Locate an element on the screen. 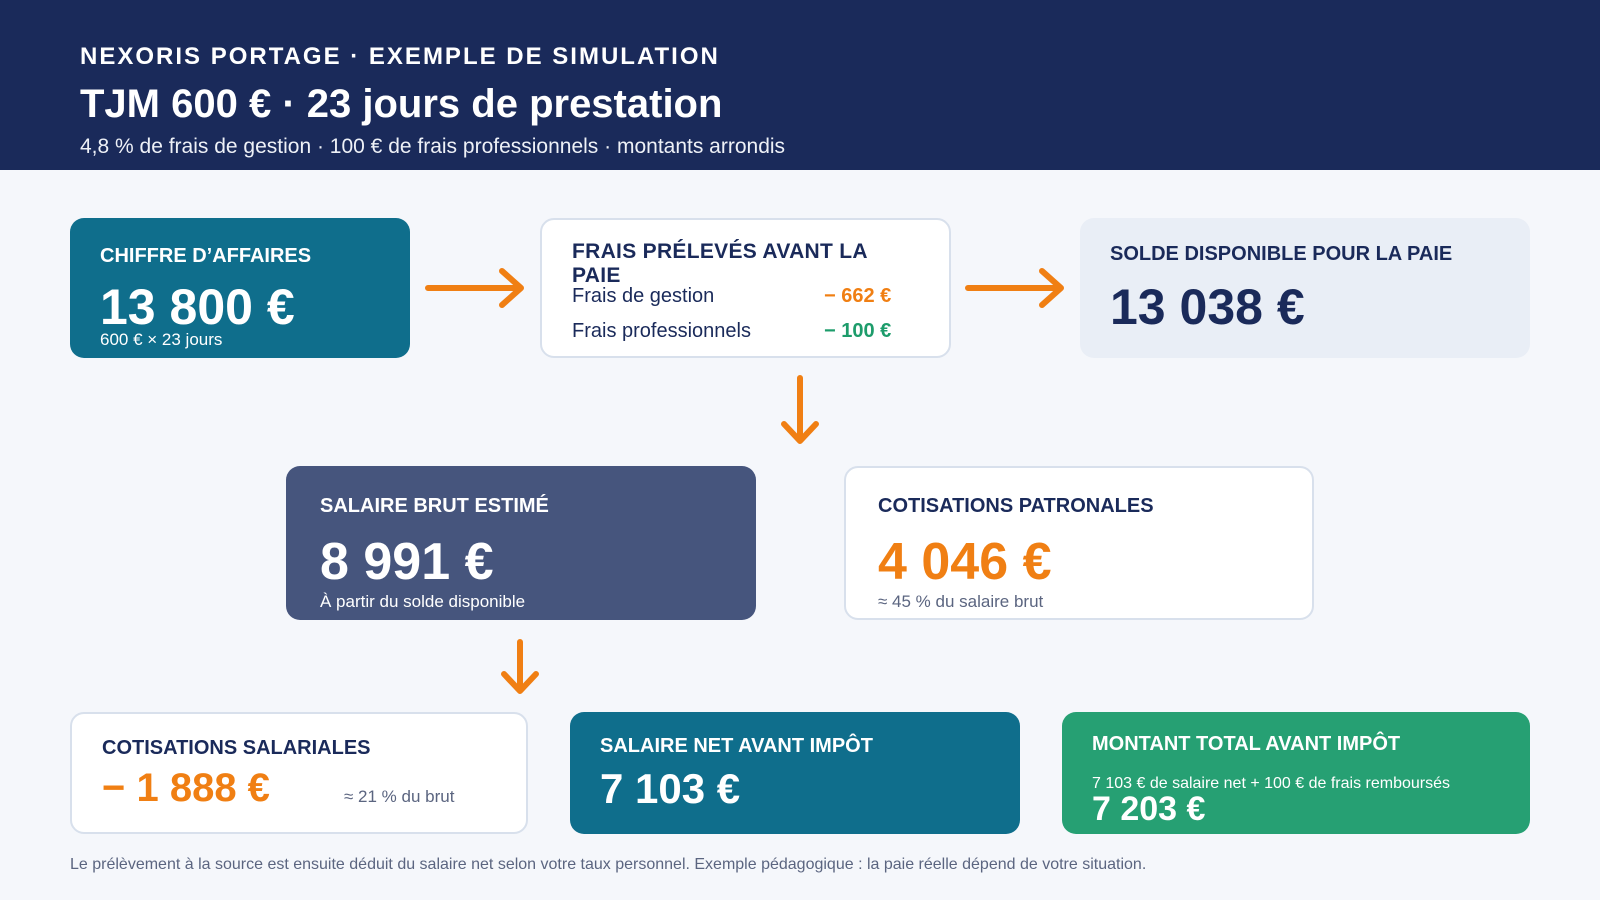 The image size is (1600, 900). fees-professional-amount: − 100 € is located at coordinates (858, 331).